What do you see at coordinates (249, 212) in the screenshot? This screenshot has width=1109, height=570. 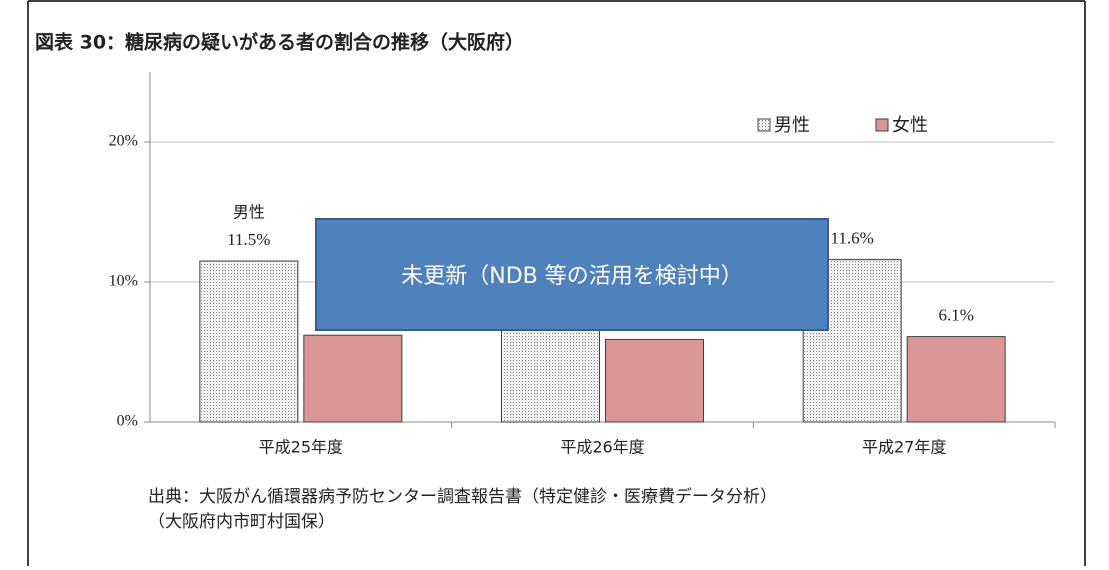 I see `data-label-series-name: 男性` at bounding box center [249, 212].